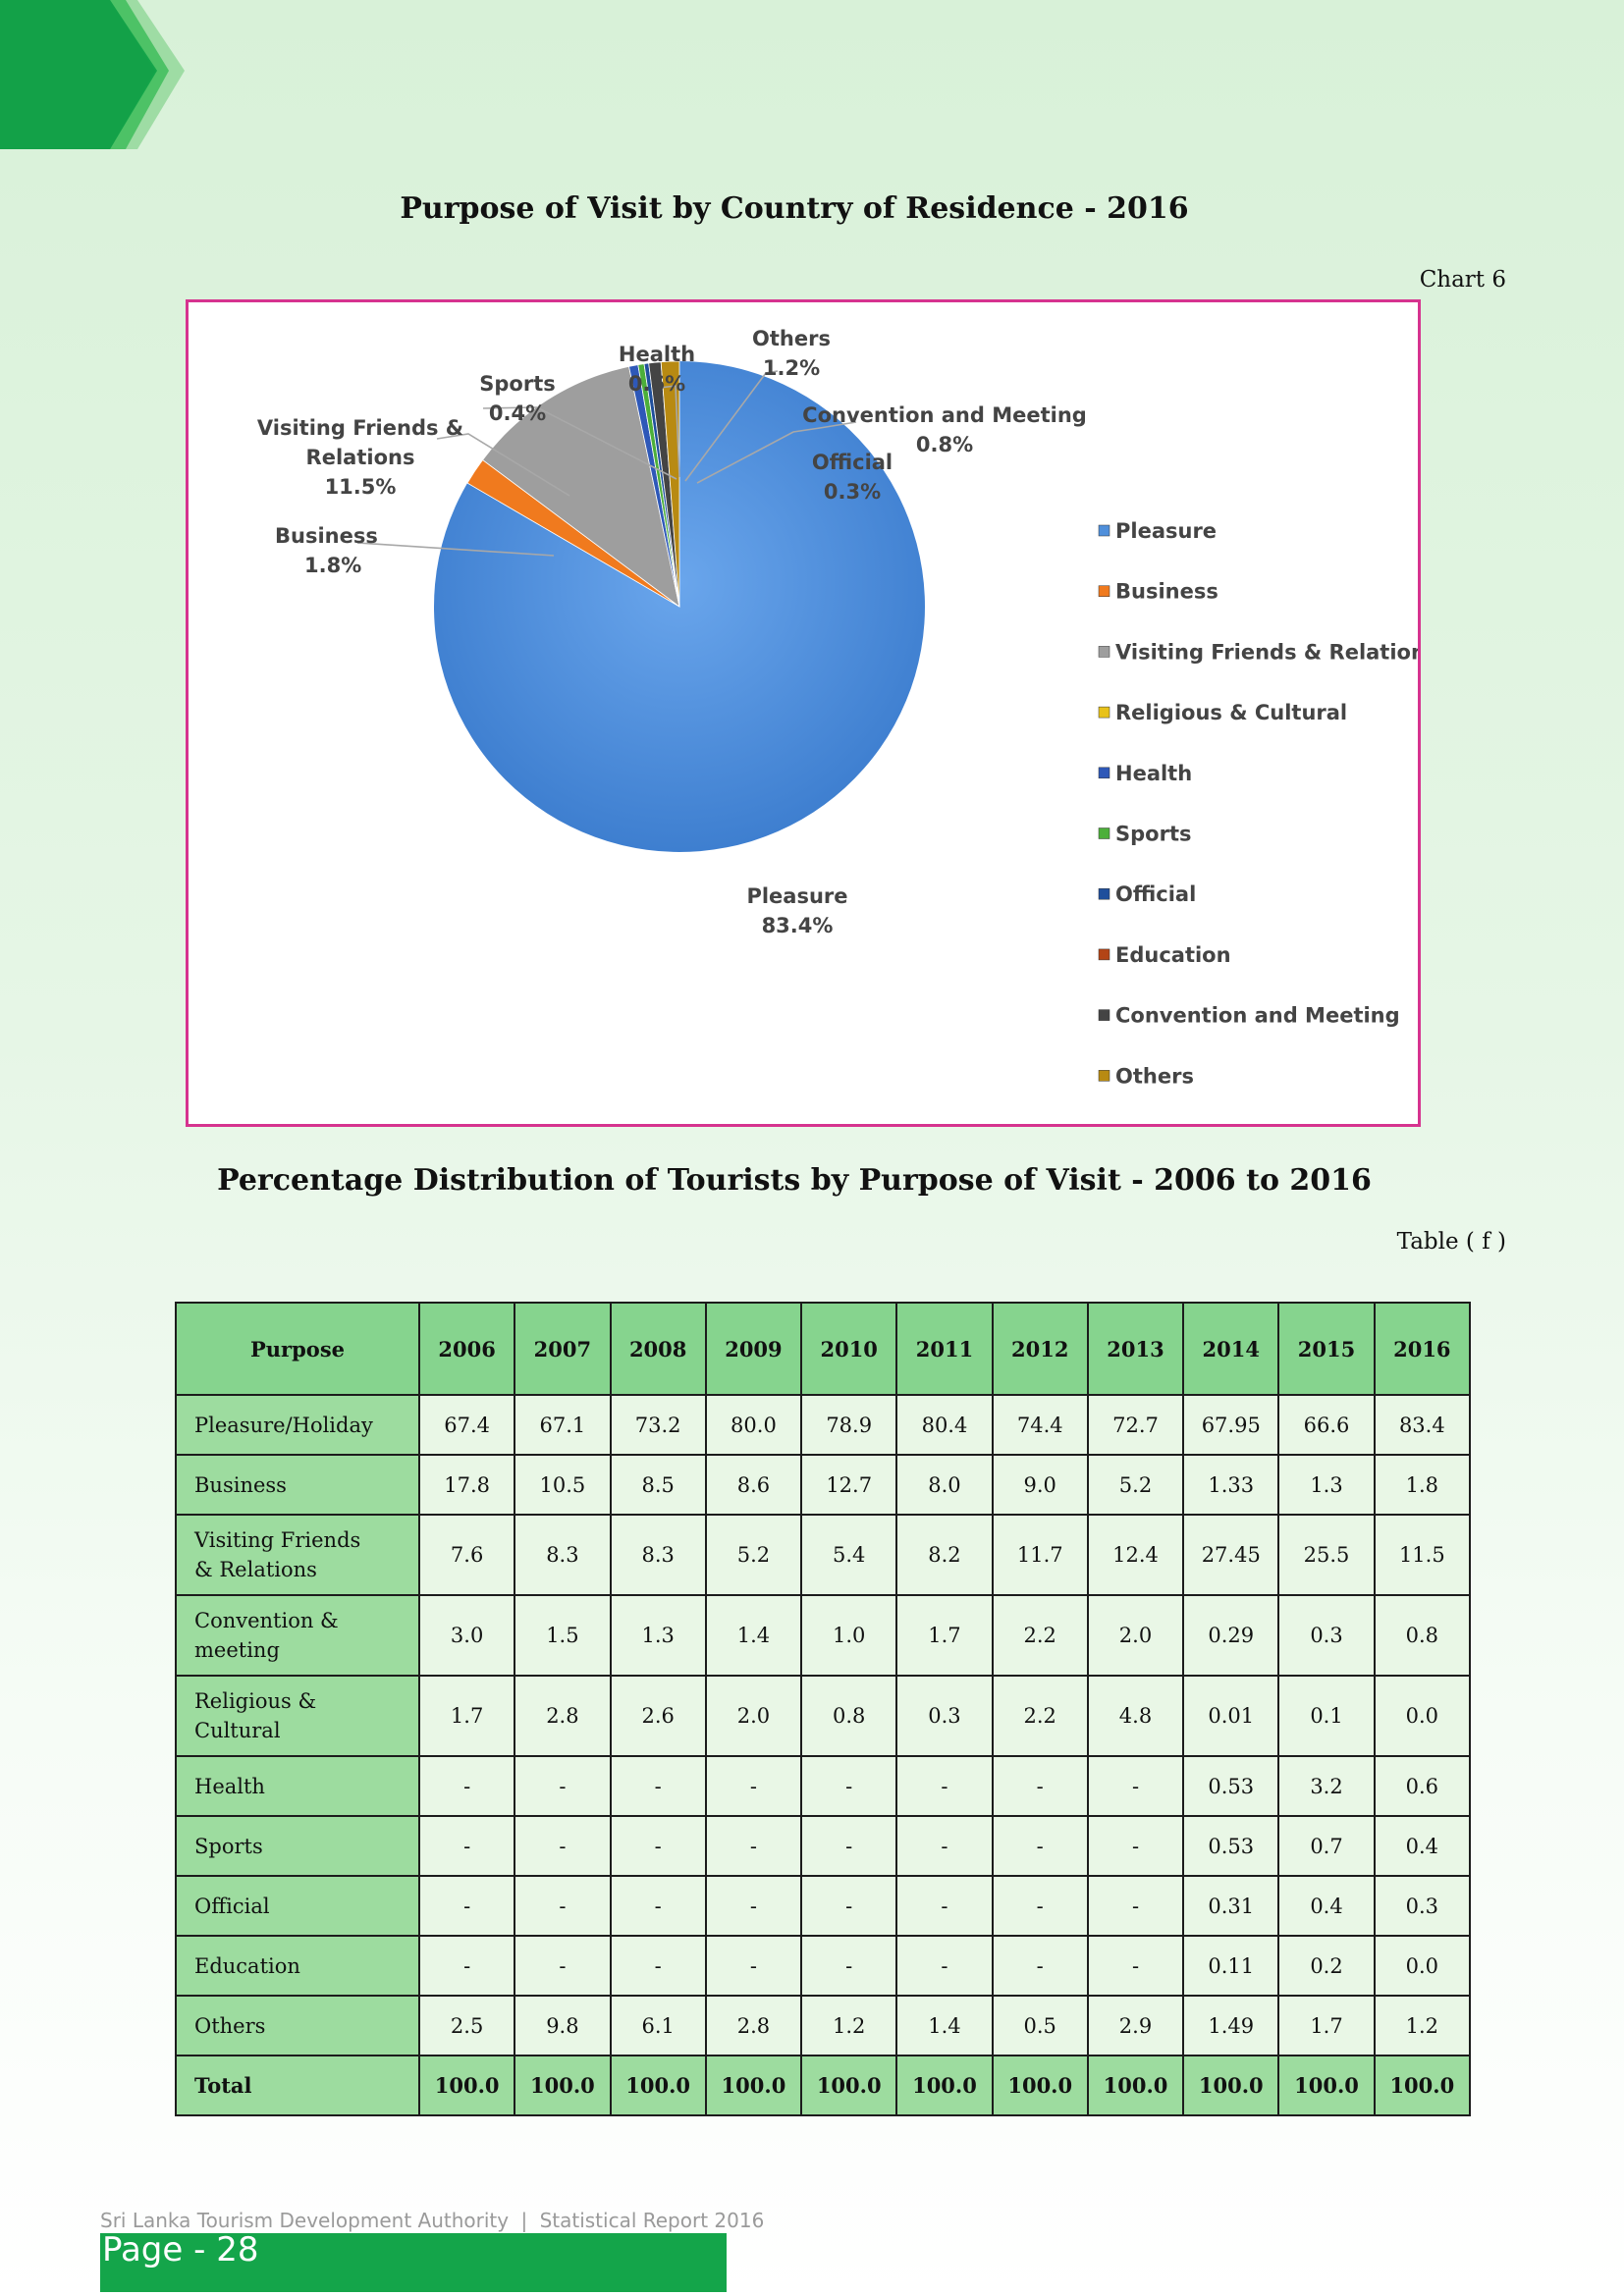  What do you see at coordinates (1422, 1555) in the screenshot?
I see `table-cell: 11.5` at bounding box center [1422, 1555].